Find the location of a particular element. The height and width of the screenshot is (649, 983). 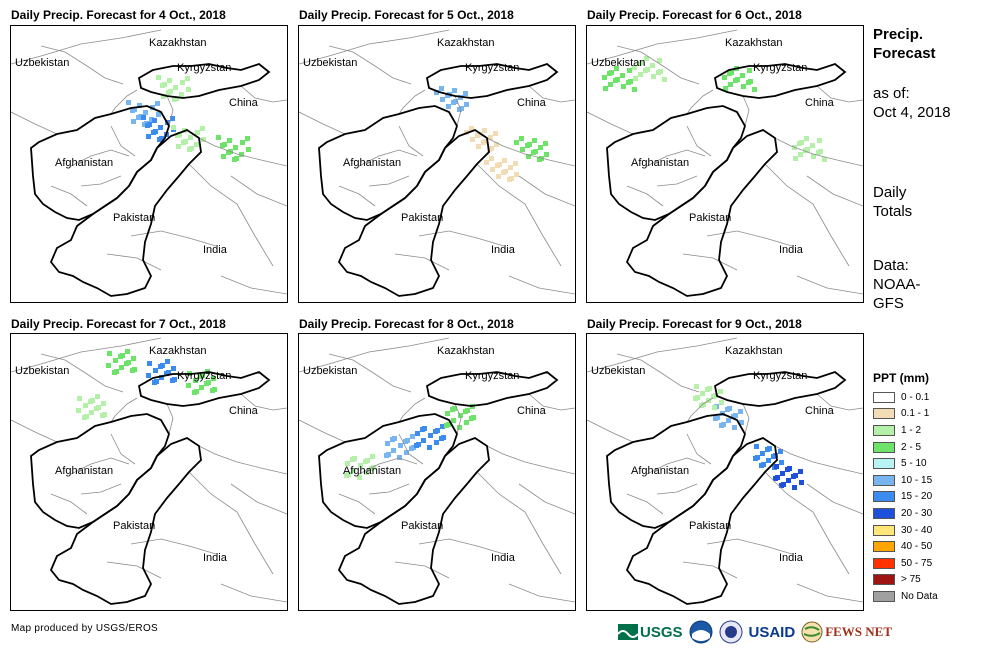

legend-item: 20 - 30 is located at coordinates (905, 513).